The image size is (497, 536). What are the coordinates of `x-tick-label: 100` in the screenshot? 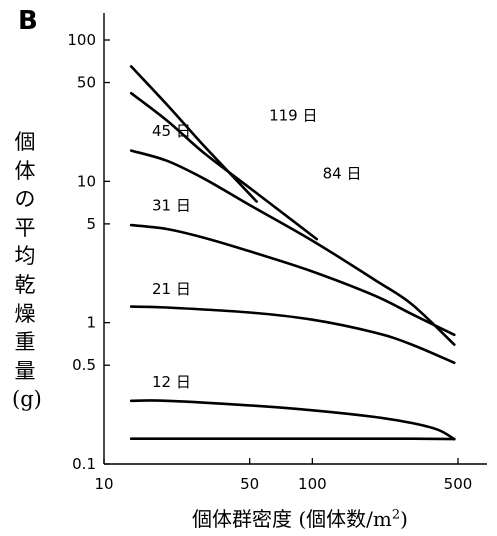 It's located at (312, 484).